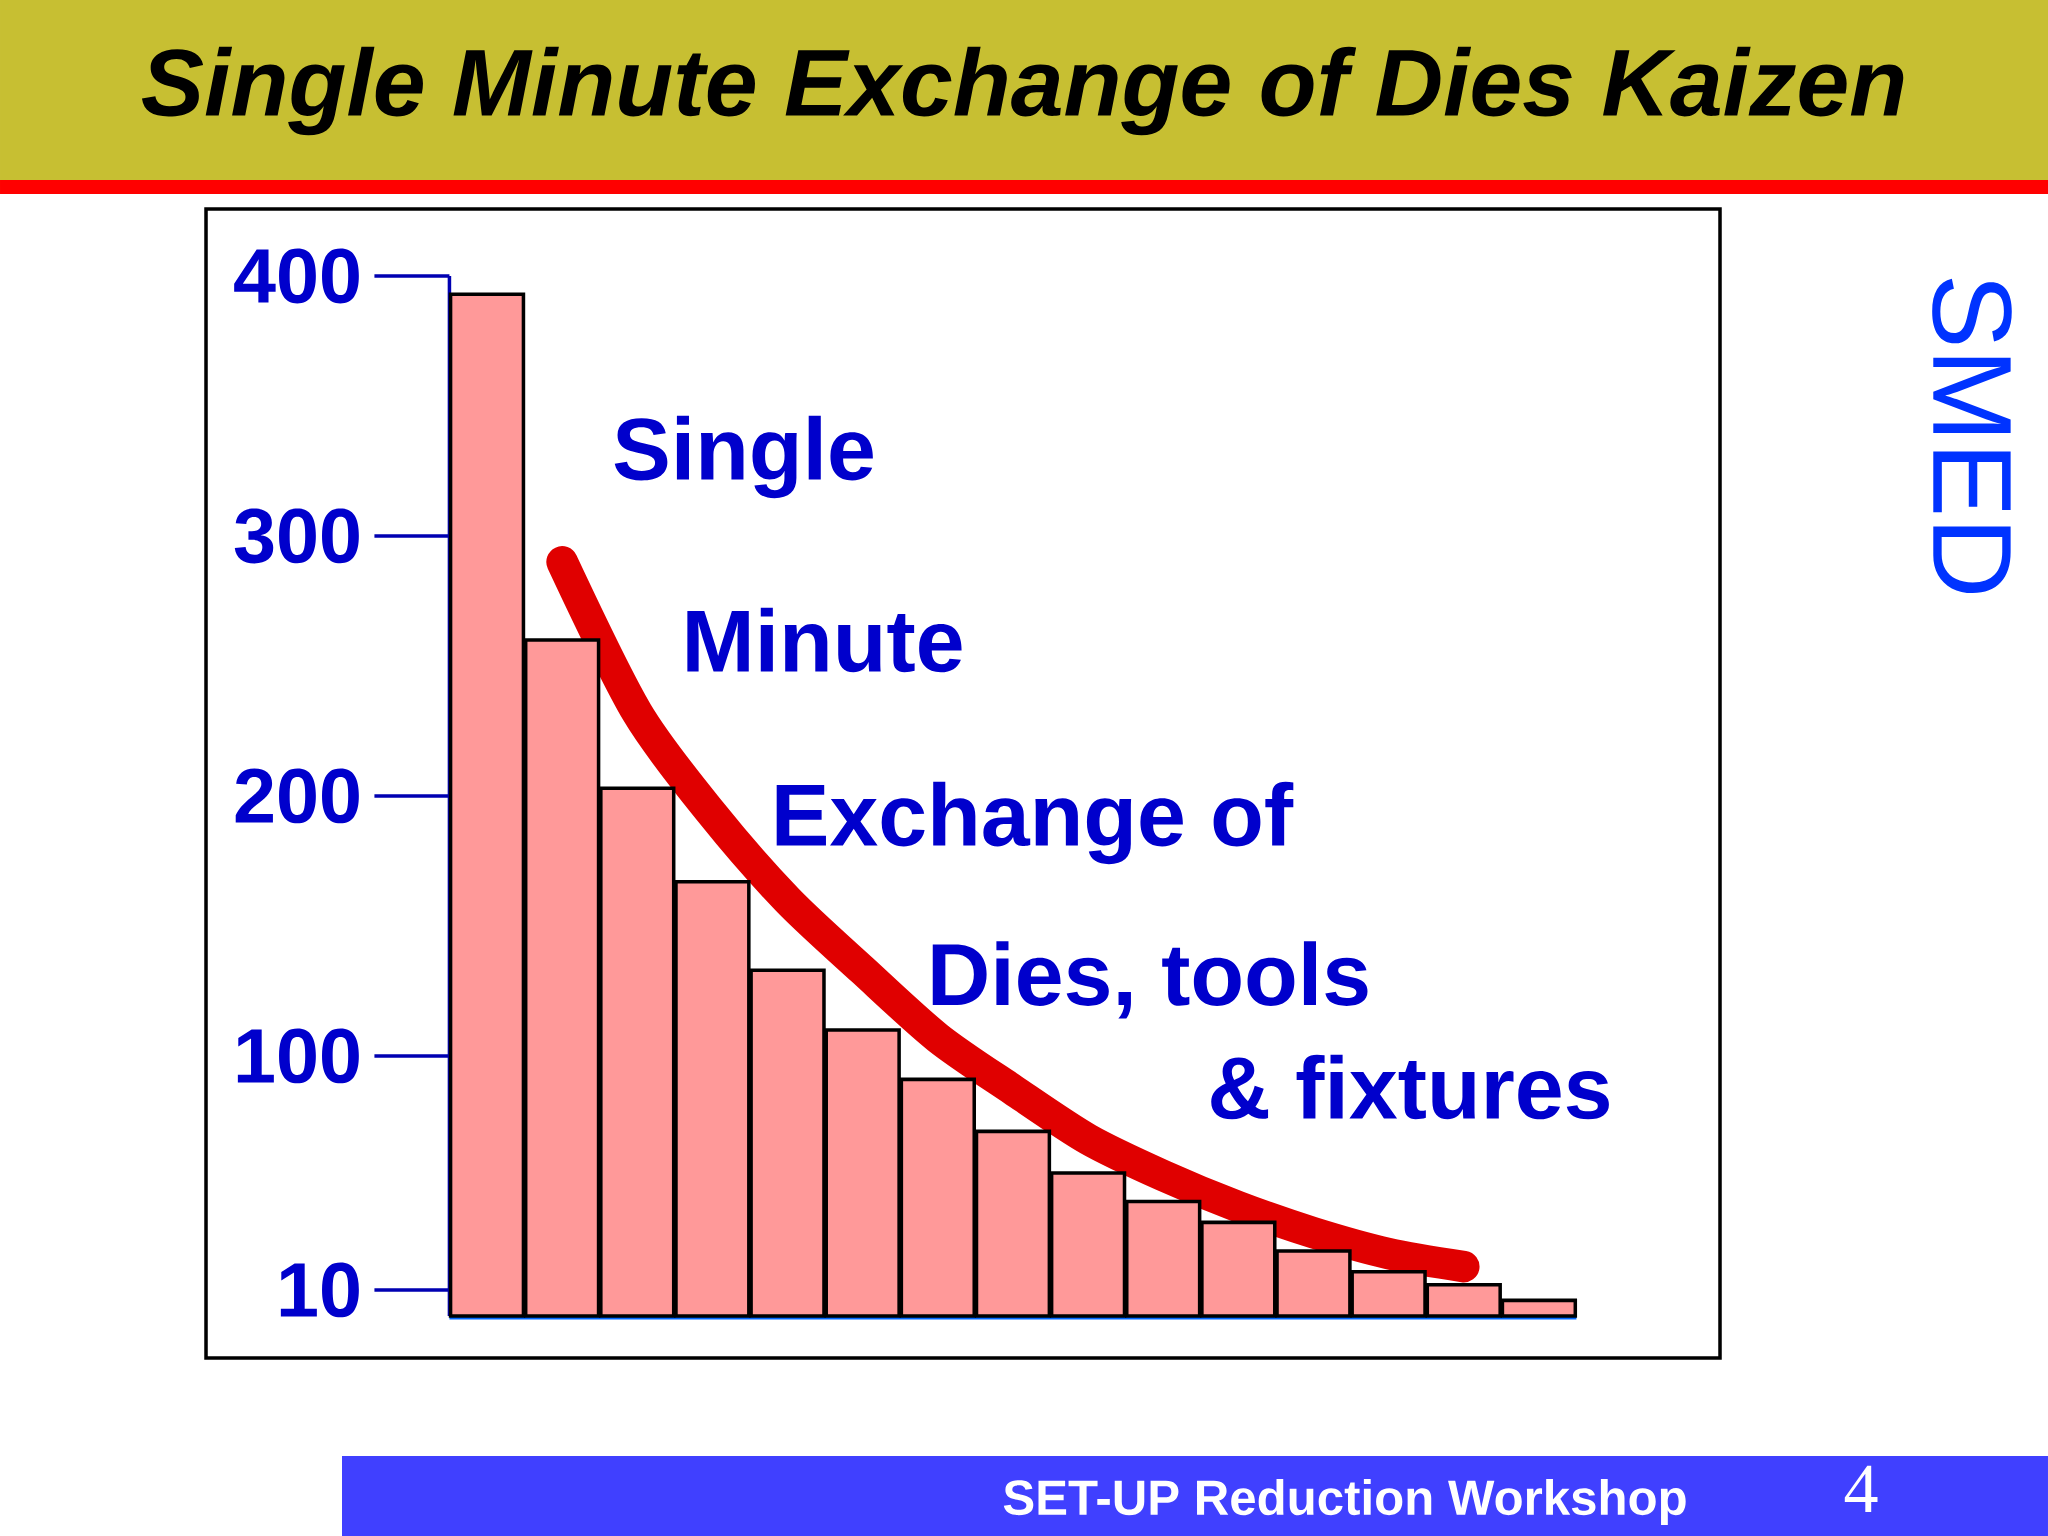 The image size is (2048, 1536). Describe the element at coordinates (319, 1290) in the screenshot. I see `y-tick-label: 10` at that location.